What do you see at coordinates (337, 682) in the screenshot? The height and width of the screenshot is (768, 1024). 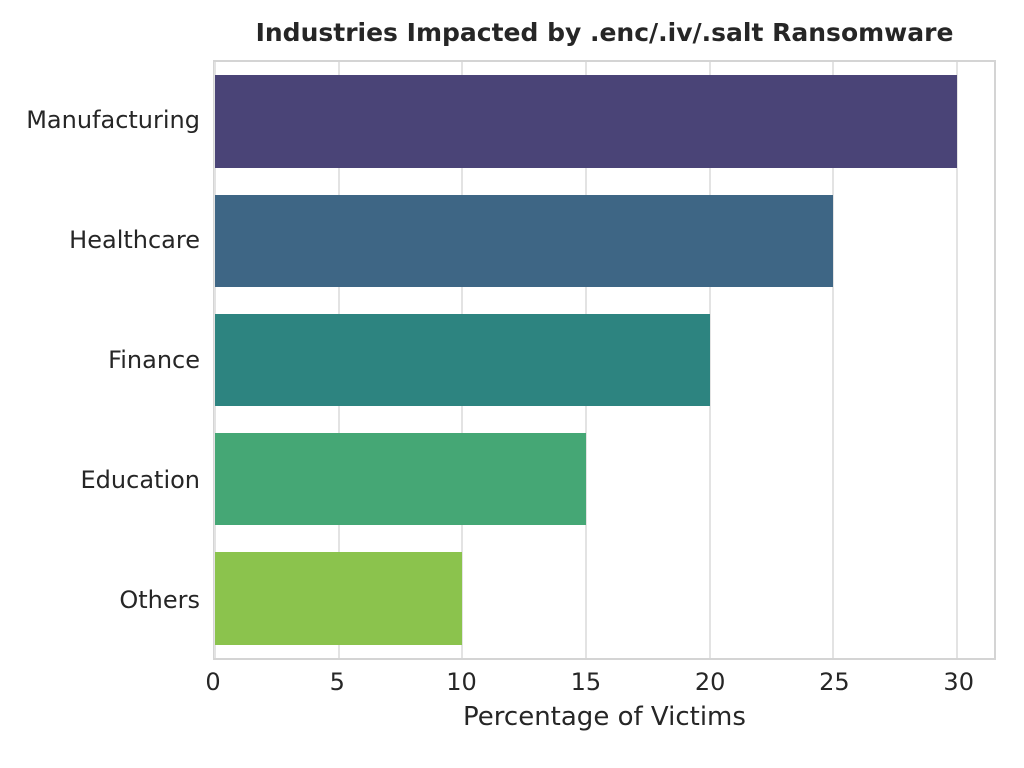 I see `x-tick-label: 5` at bounding box center [337, 682].